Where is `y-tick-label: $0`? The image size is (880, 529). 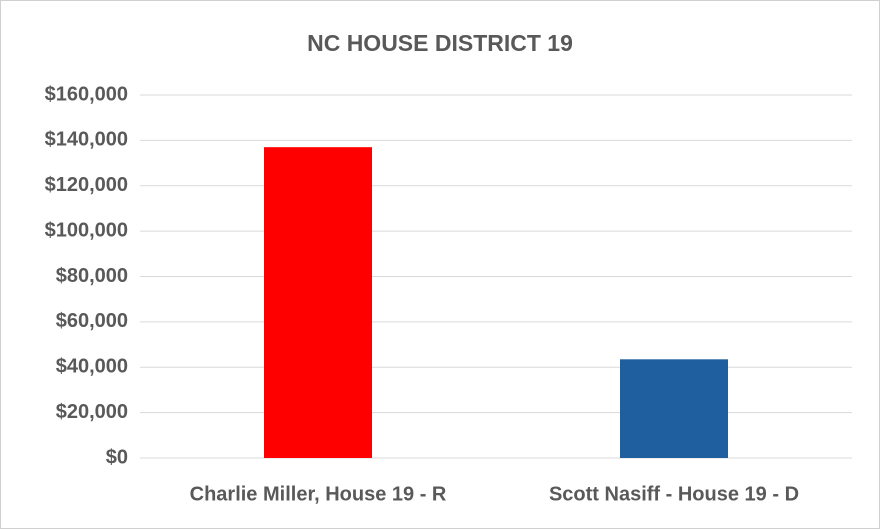
y-tick-label: $0 is located at coordinates (117, 457).